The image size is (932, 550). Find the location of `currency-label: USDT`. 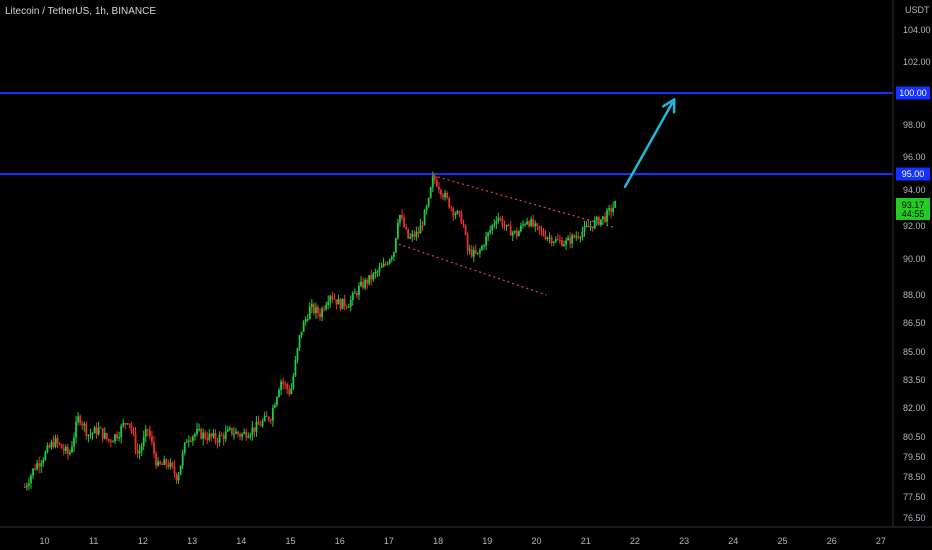

currency-label: USDT is located at coordinates (917, 10).